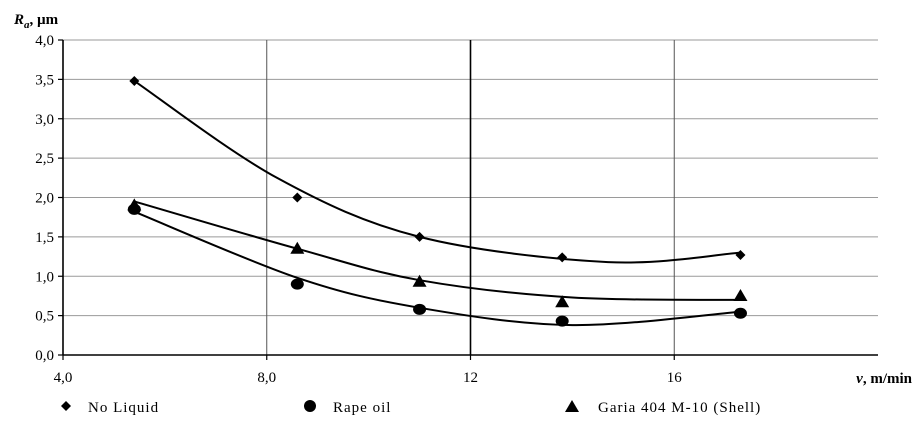 The width and height of the screenshot is (917, 421). What do you see at coordinates (859, 379) in the screenshot?
I see `x-axis-symbol: v` at bounding box center [859, 379].